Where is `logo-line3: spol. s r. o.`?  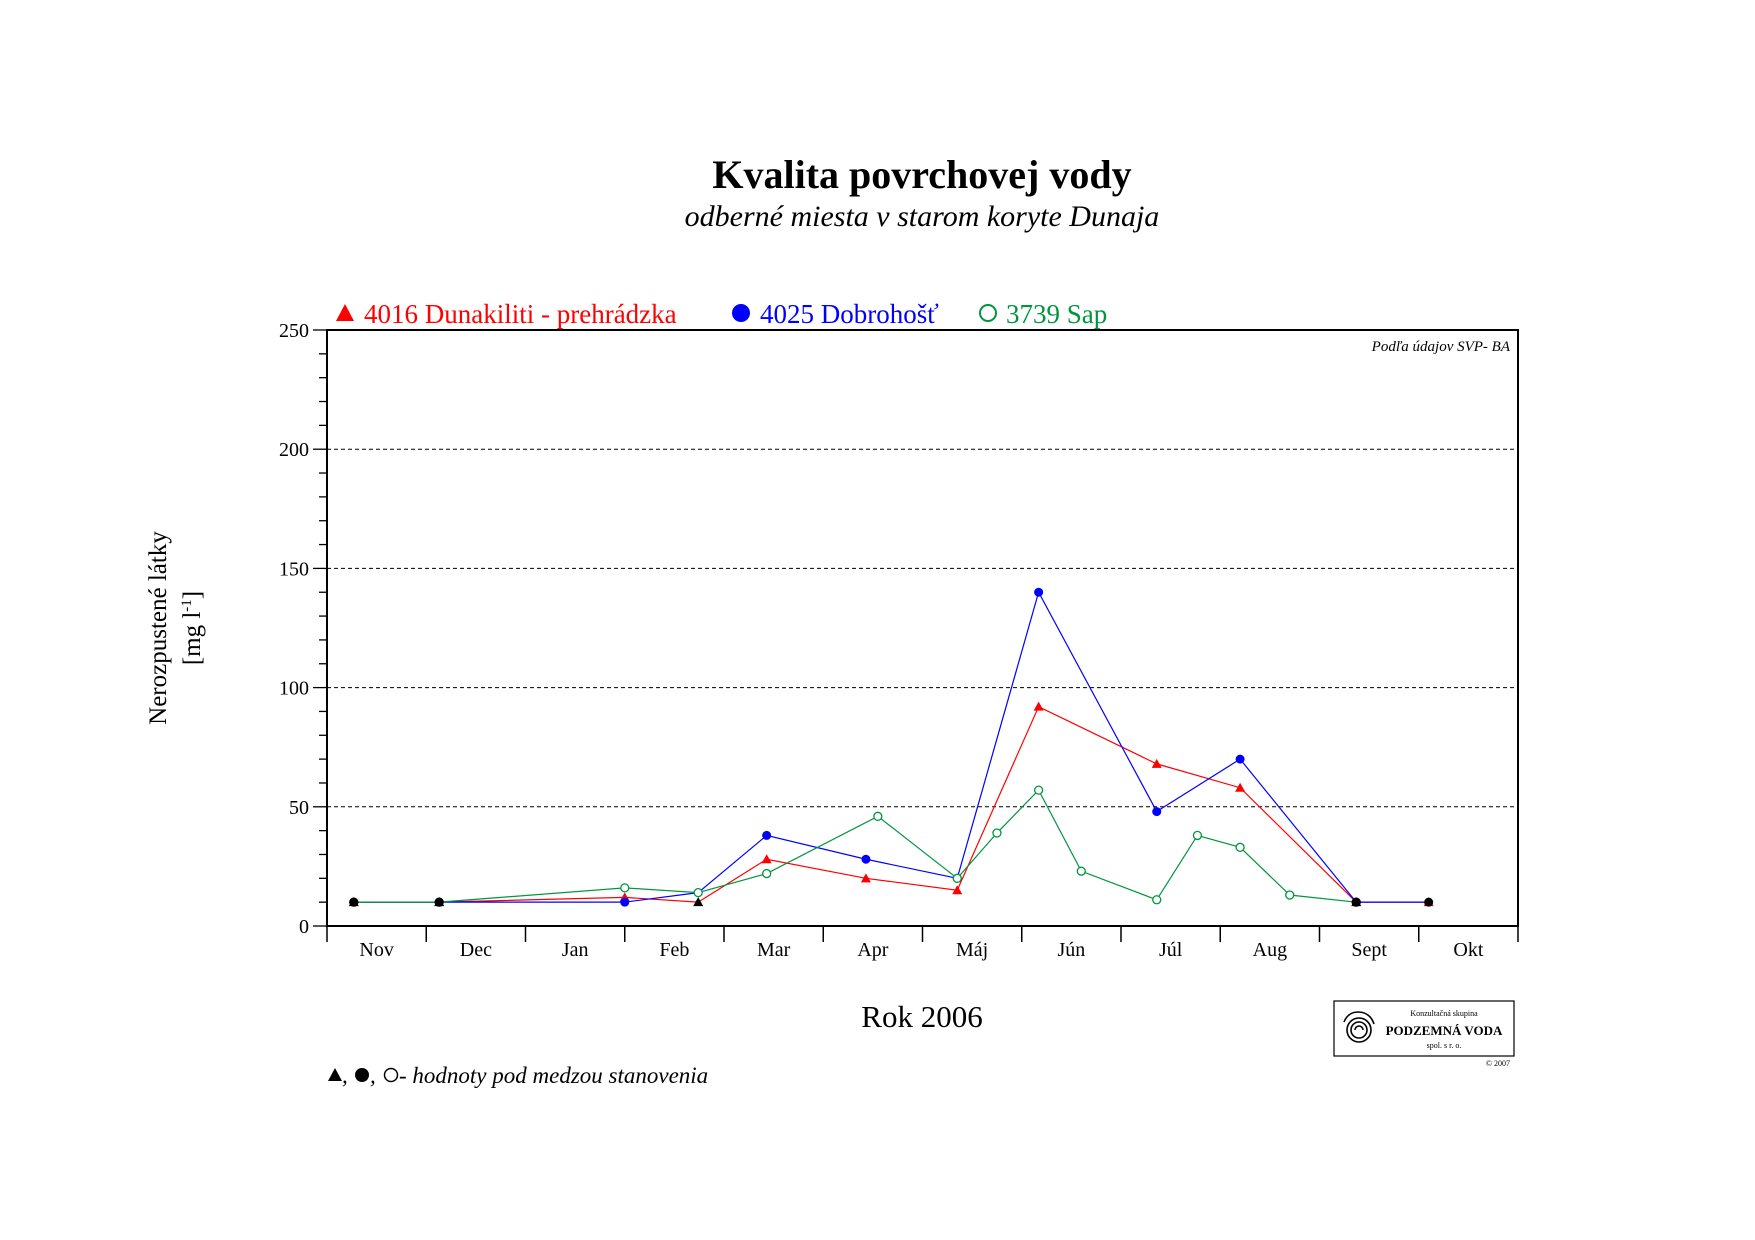
logo-line3: spol. s r. o. is located at coordinates (1444, 1045).